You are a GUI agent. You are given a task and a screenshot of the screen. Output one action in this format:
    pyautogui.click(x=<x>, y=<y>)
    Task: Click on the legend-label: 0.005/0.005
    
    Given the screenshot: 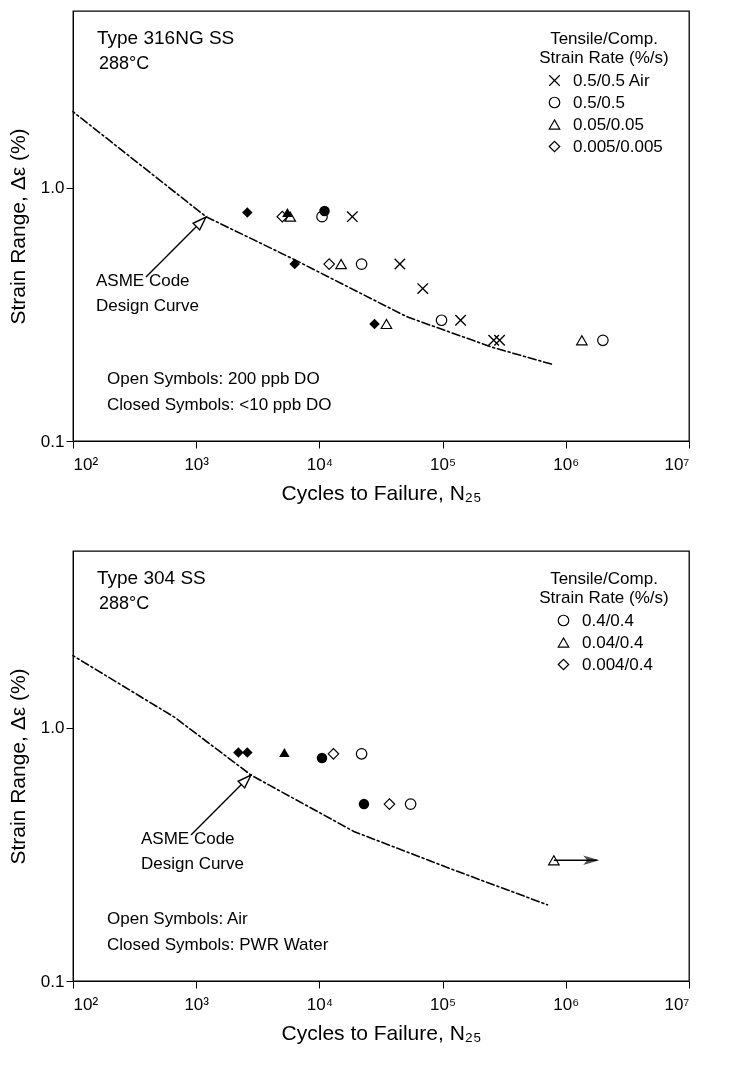 What is the action you would take?
    pyautogui.click(x=618, y=146)
    